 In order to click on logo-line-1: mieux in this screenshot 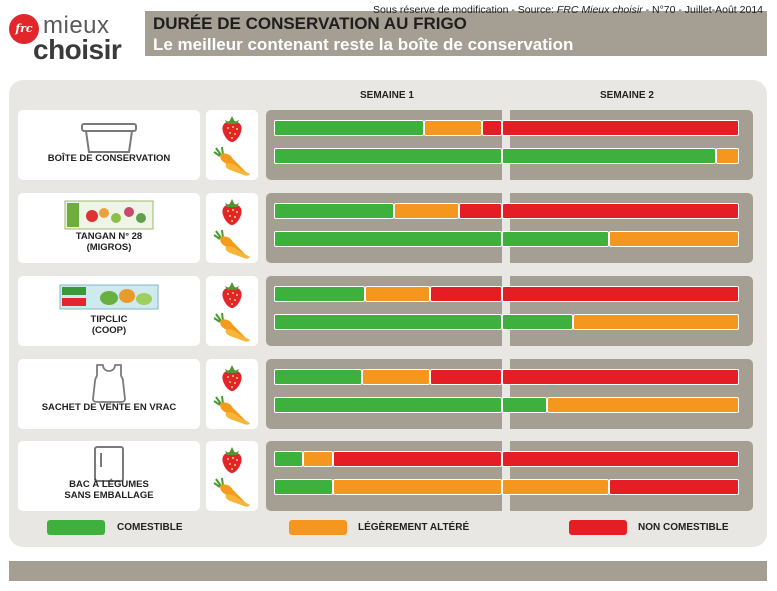, I will do `click(76, 25)`.